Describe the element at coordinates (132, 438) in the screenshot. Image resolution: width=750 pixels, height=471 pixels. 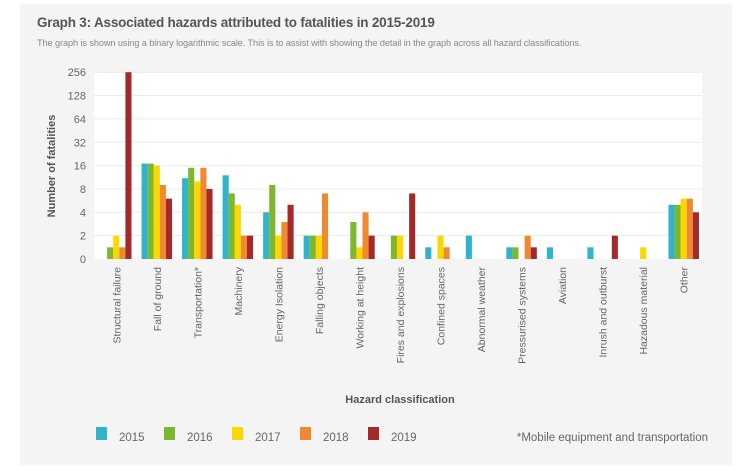
I see `legend-label: 2015` at that location.